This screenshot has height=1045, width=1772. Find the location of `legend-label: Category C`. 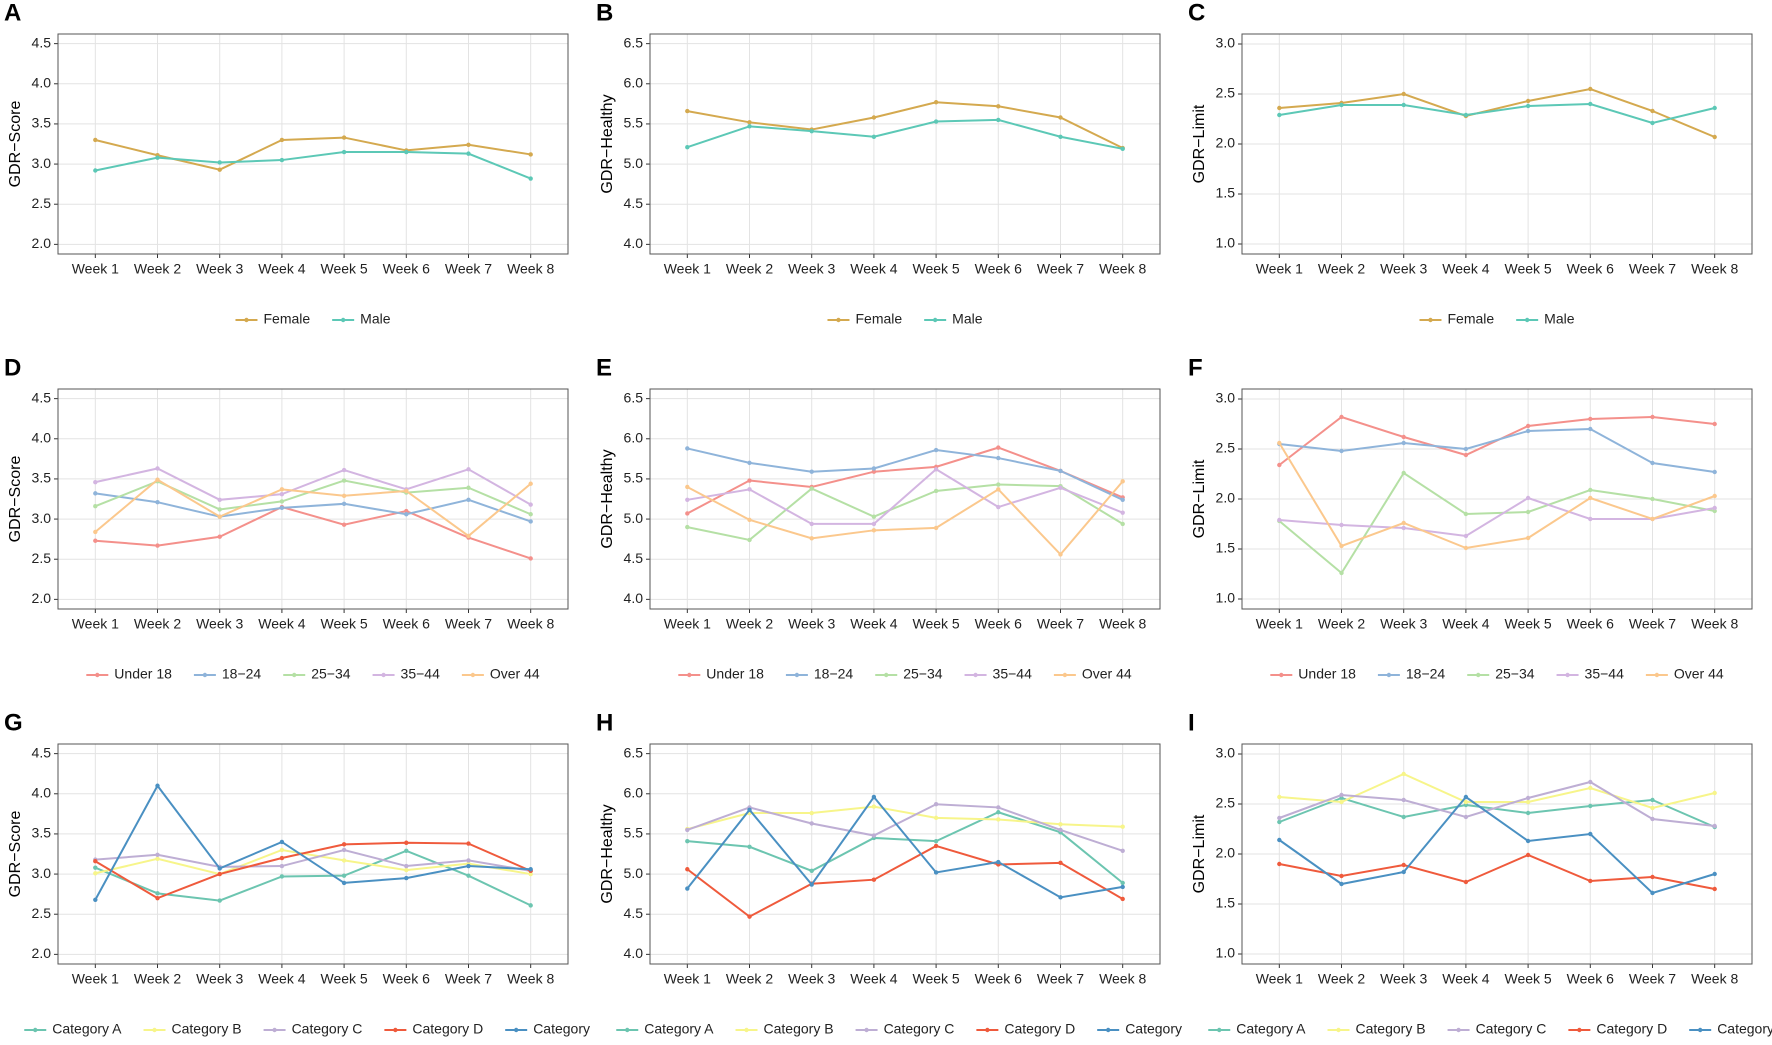

legend-label: Category C is located at coordinates (1511, 1029).